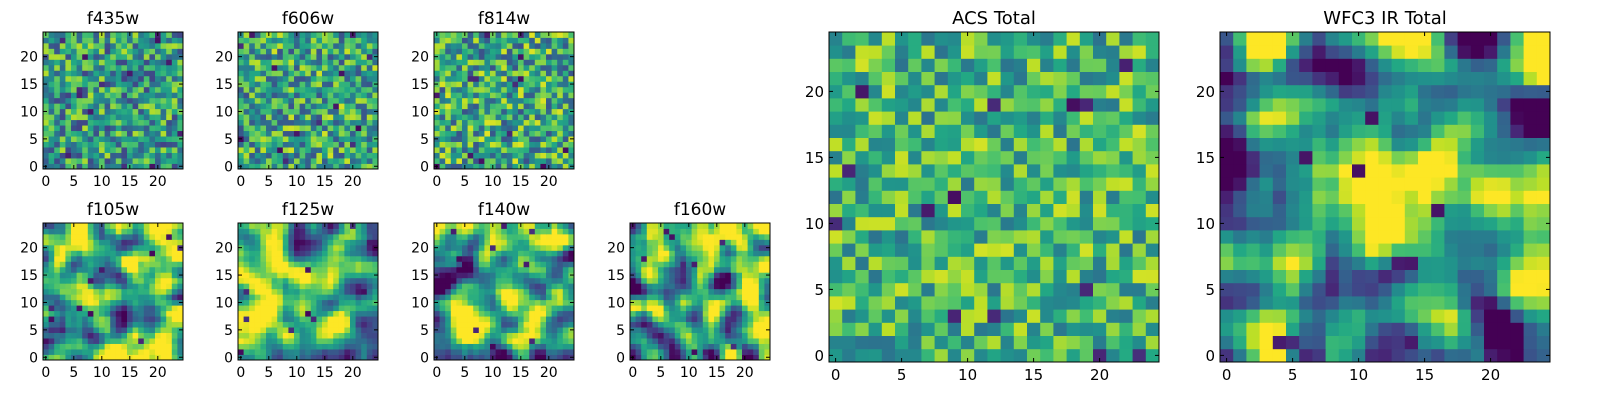 This screenshot has height=400, width=1600. Describe the element at coordinates (493, 373) in the screenshot. I see `x-tick-label: 10` at that location.